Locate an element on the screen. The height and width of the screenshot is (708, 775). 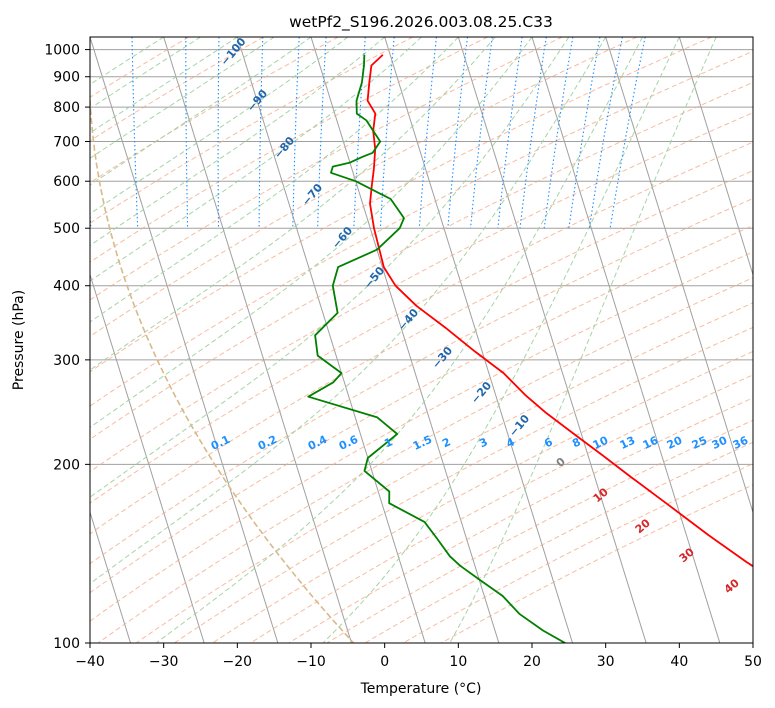
x-tick-label: 50 is located at coordinates (753, 662).